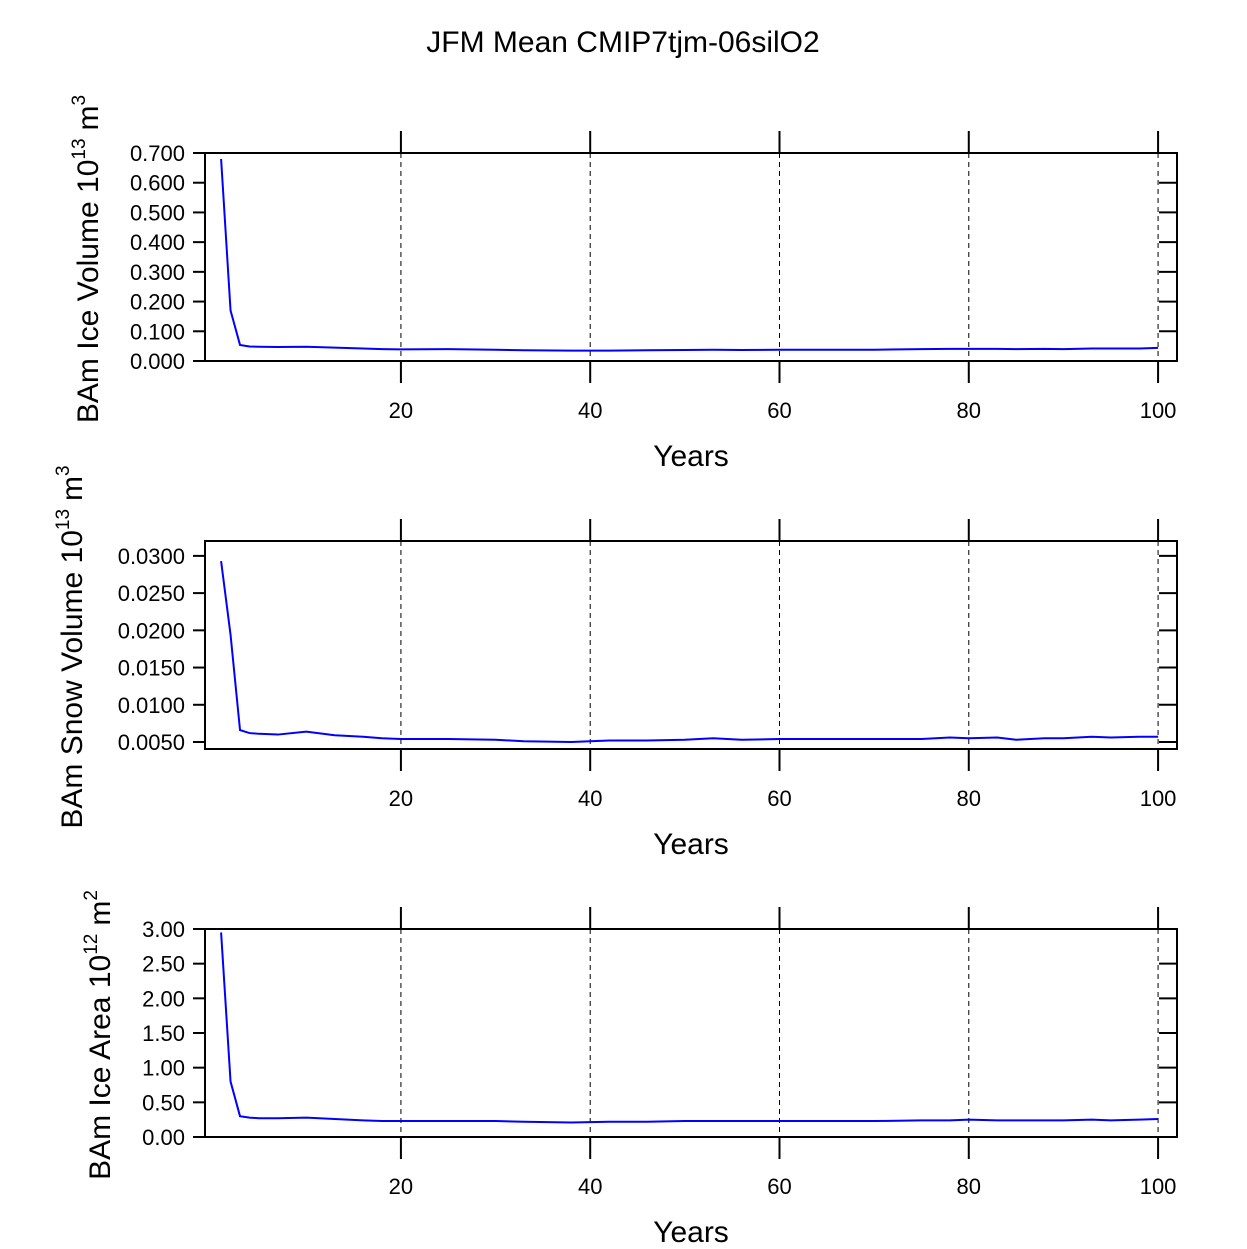  What do you see at coordinates (163, 964) in the screenshot?
I see `y-tick-label: 2.50` at bounding box center [163, 964].